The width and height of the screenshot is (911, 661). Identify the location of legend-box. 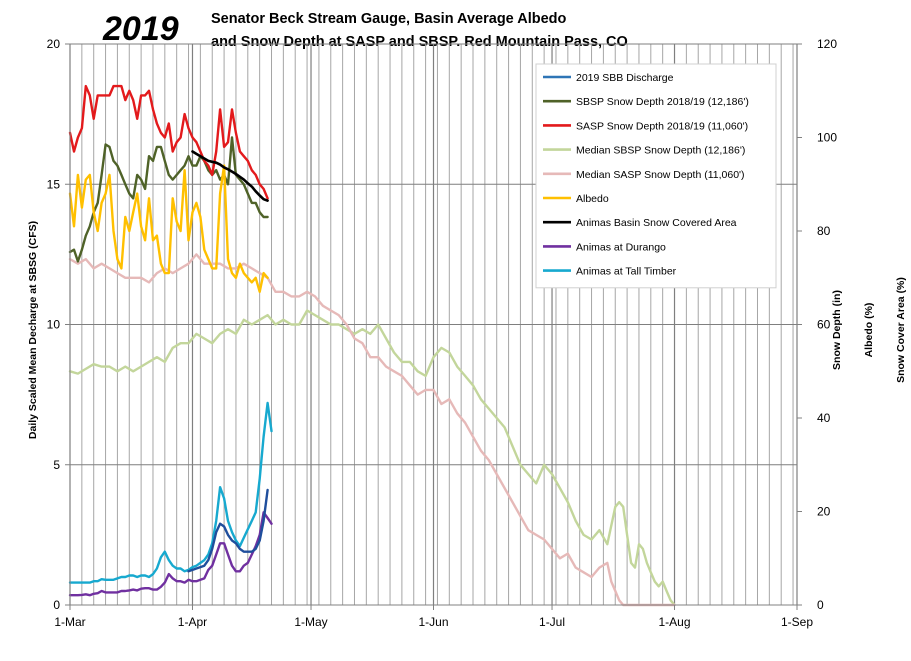
(656, 176).